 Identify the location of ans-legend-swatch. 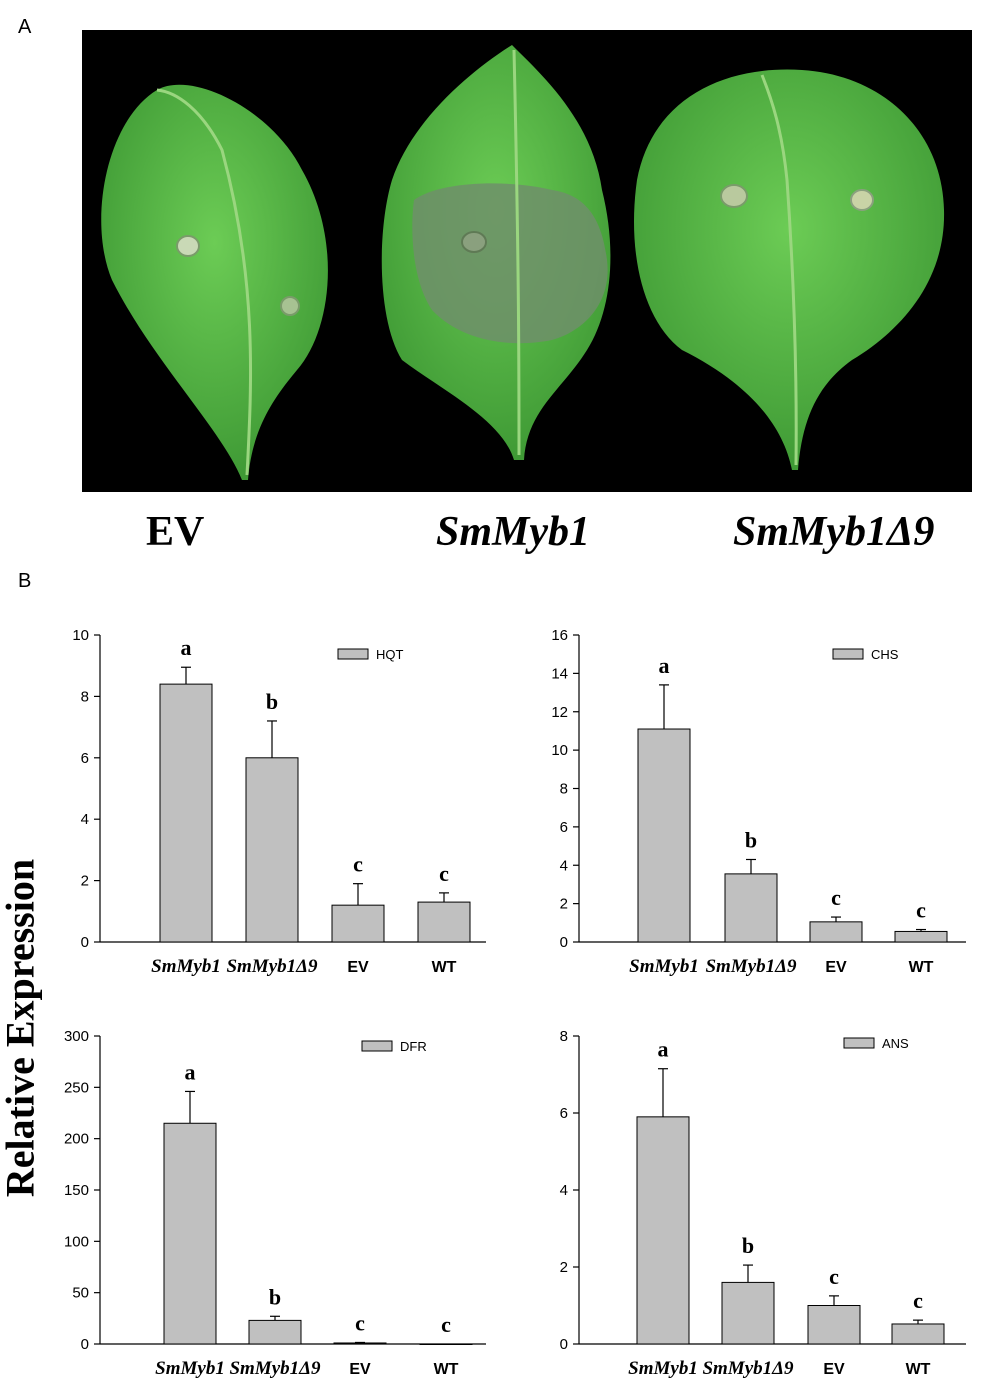
(859, 1043).